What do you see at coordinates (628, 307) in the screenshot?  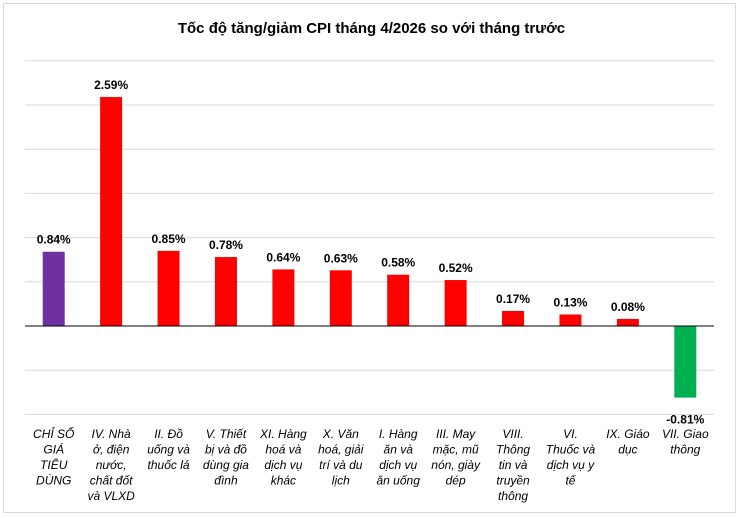 I see `data-label: 0.08%` at bounding box center [628, 307].